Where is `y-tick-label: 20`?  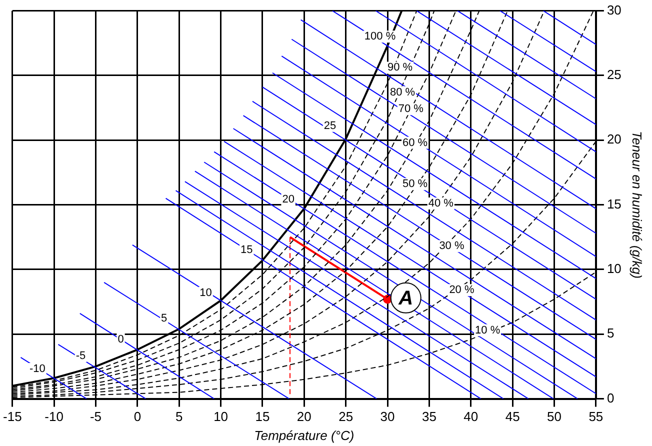
y-tick-label: 20 is located at coordinates (614, 139).